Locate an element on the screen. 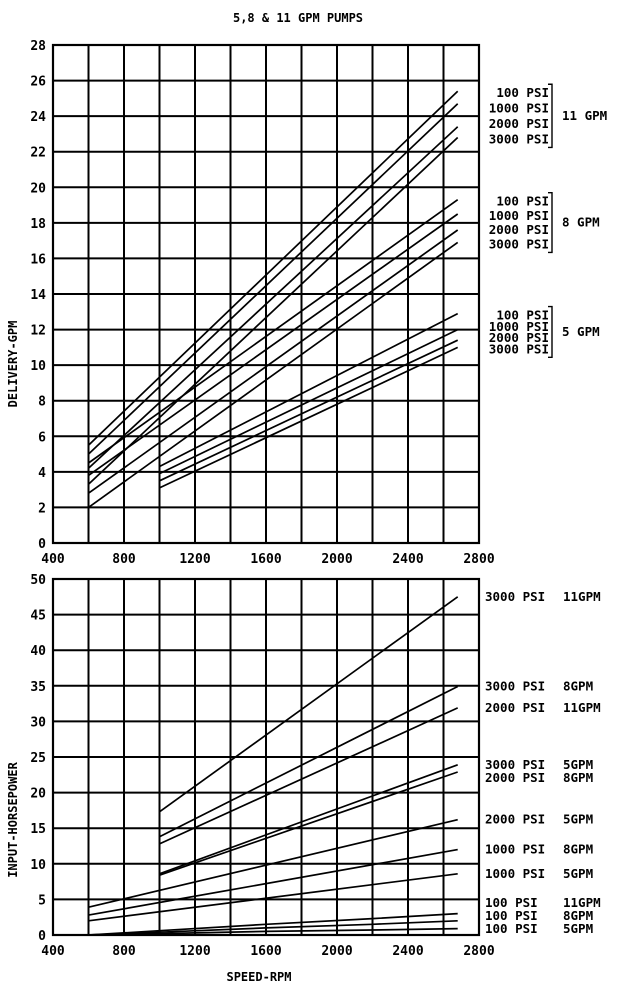 The image size is (640, 1002). delivery-y-tick-label: 2 is located at coordinates (42, 508).